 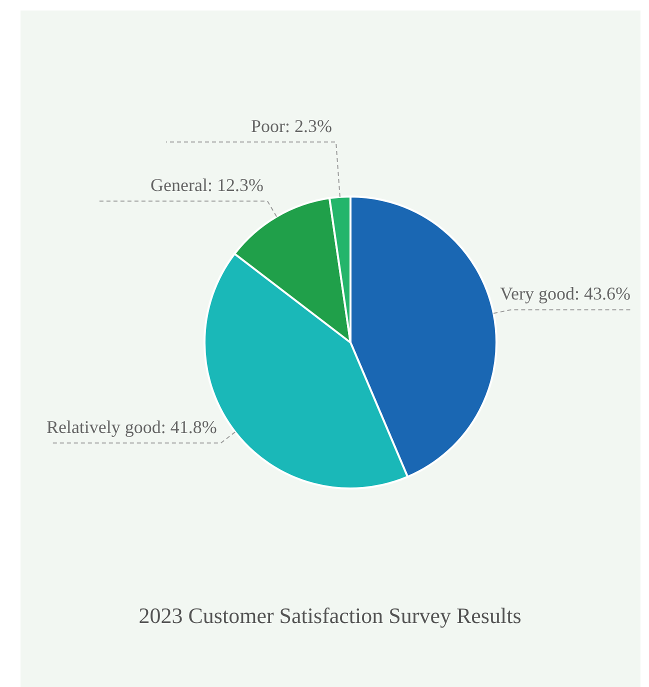 I want to click on slice-label: Relatively good: 41.8%, so click(x=131, y=427).